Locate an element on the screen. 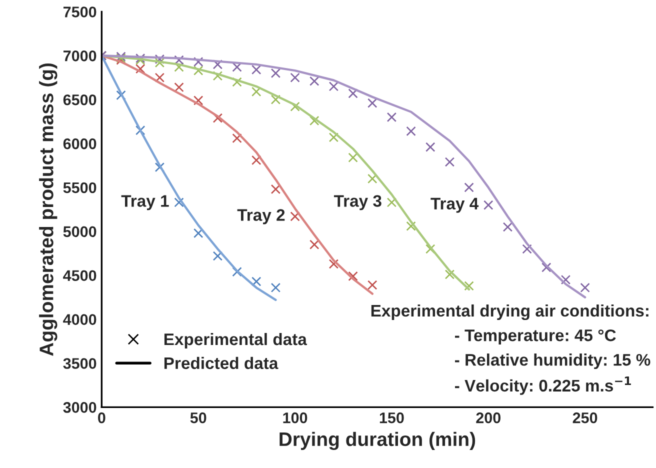  legend-label: Experimental data is located at coordinates (236, 340).